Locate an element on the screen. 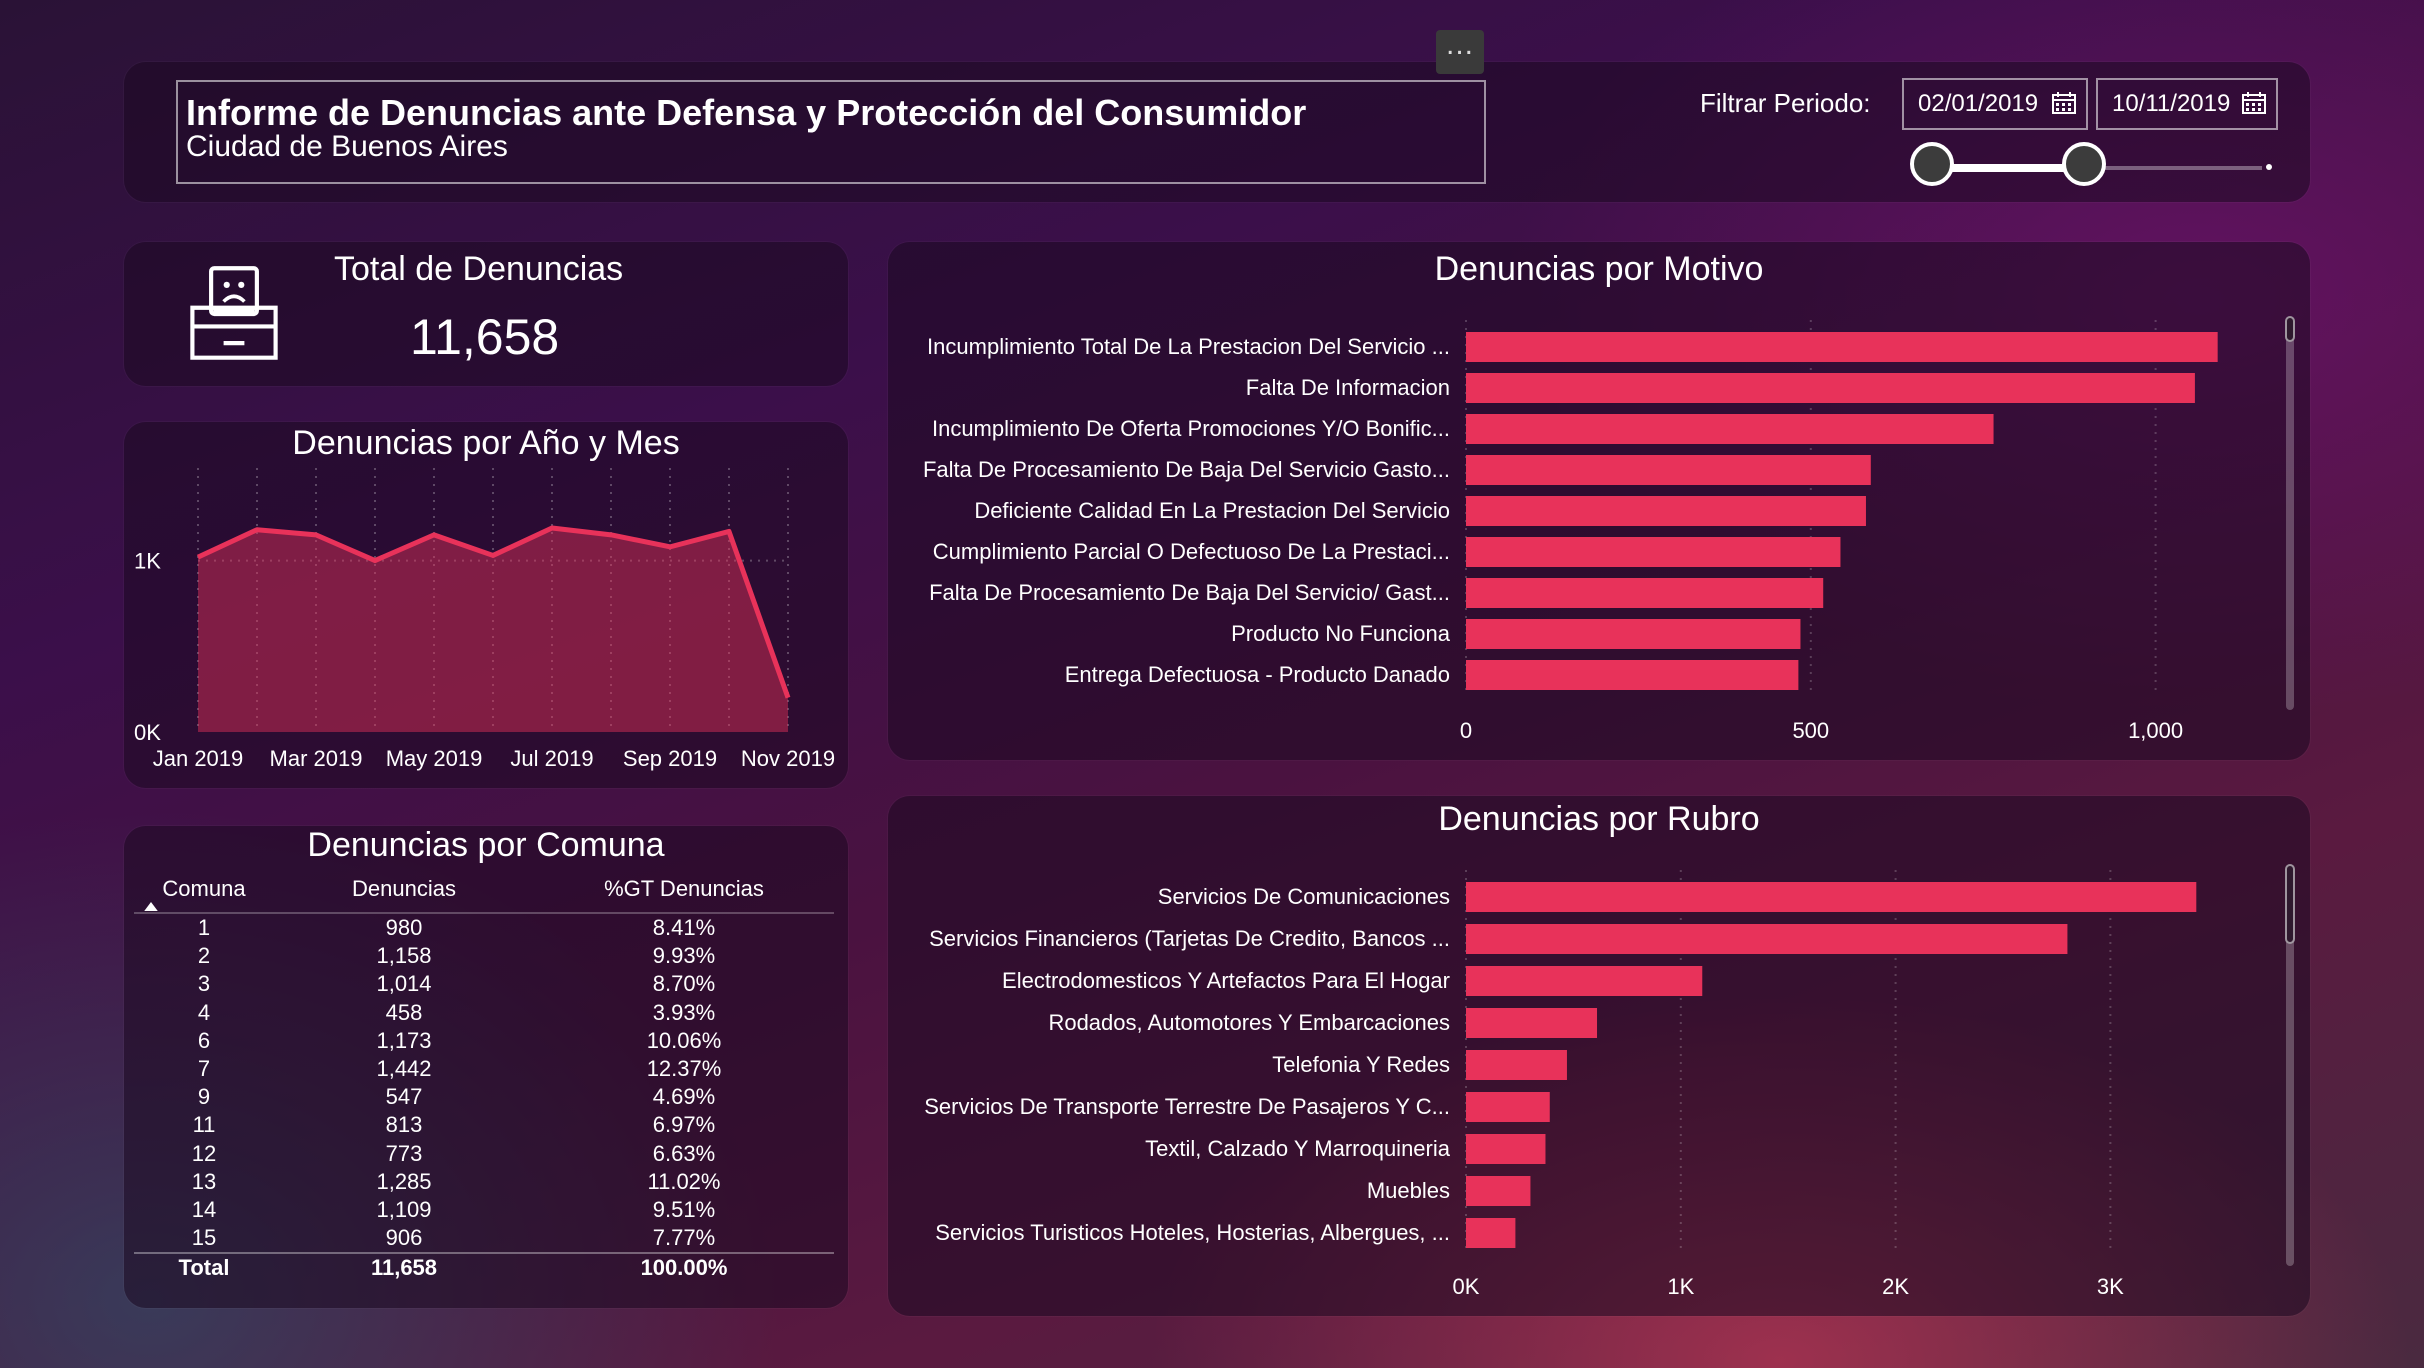 This screenshot has height=1368, width=2424. start-date-input: 02/01/2019 is located at coordinates (1995, 104).